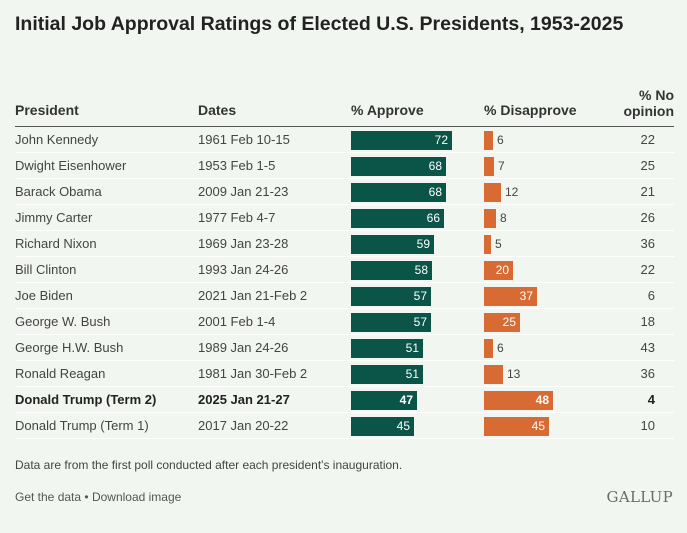  Describe the element at coordinates (237, 321) in the screenshot. I see `poll-dates: 2001 Feb 1-4` at that location.